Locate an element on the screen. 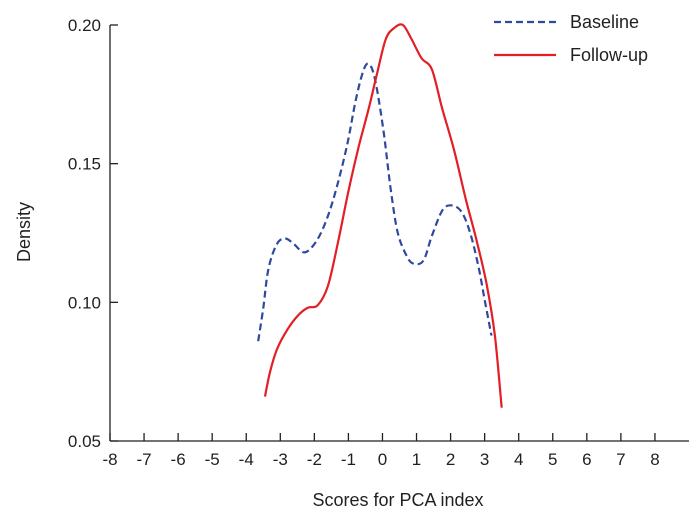 This screenshot has height=518, width=696. y-axis-title: Density is located at coordinates (24, 232).